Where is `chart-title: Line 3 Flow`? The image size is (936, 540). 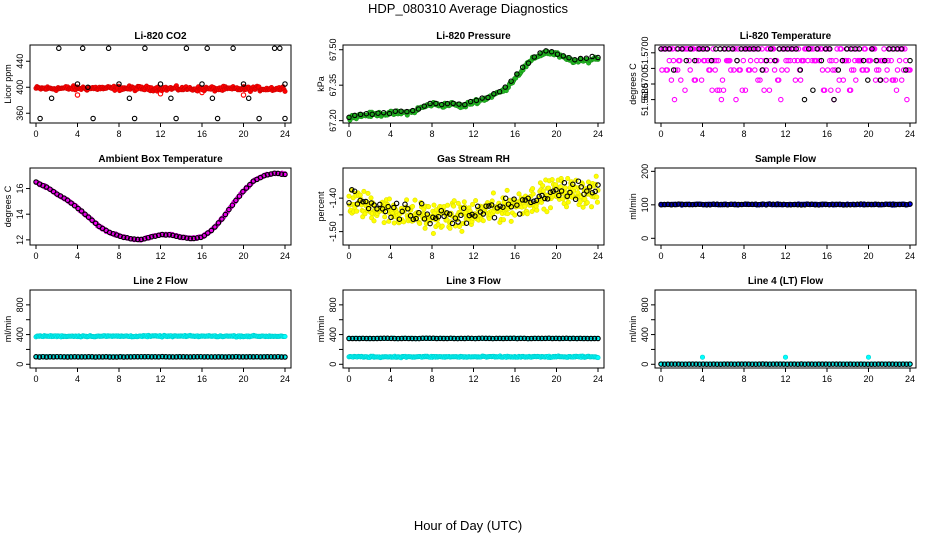 chart-title: Line 3 Flow is located at coordinates (473, 281).